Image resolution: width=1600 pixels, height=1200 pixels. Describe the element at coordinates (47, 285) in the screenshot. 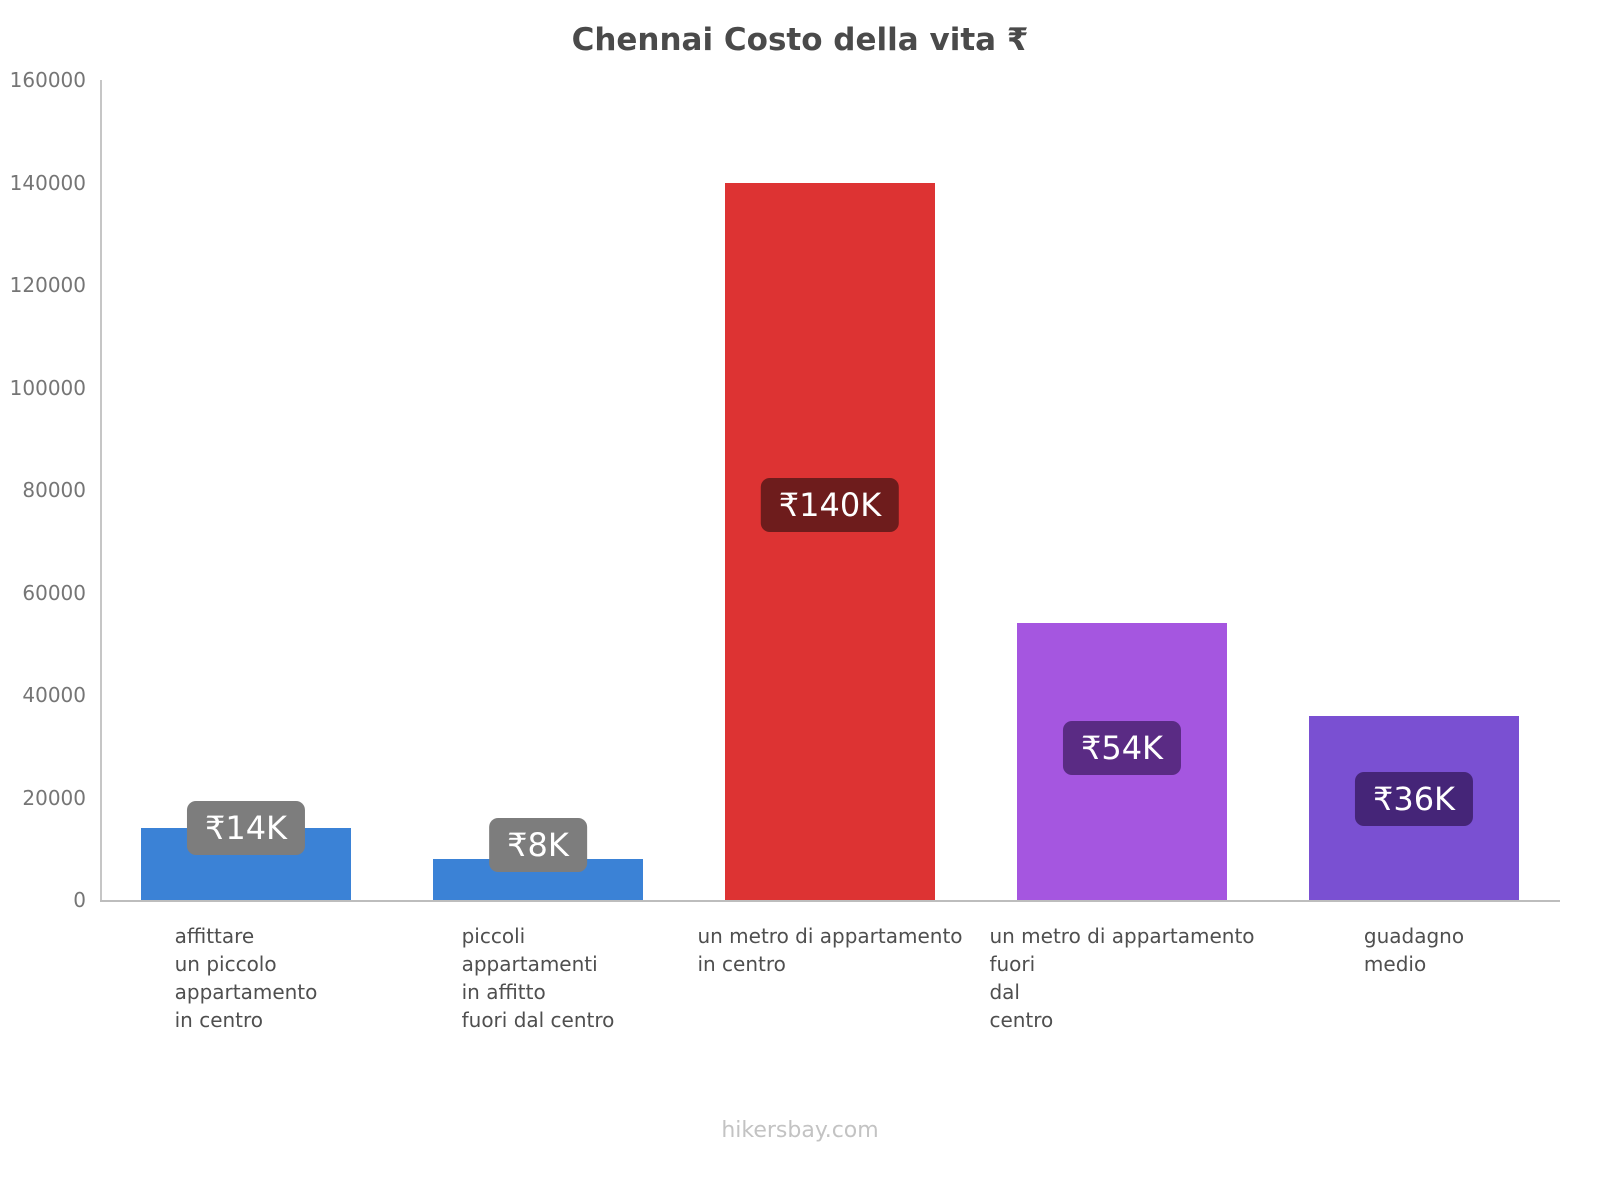

I see `y-axis-tick-label: 120000` at that location.